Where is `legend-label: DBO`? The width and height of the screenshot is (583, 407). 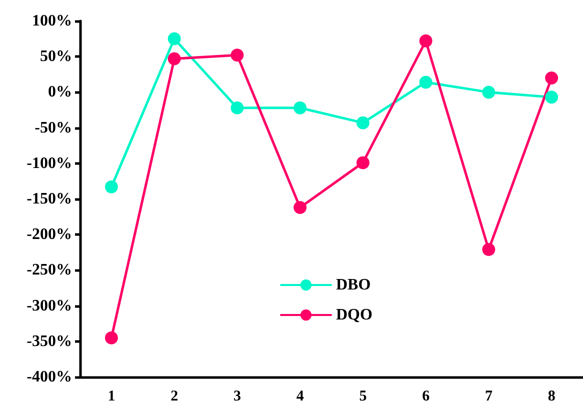
legend-label: DBO is located at coordinates (353, 285).